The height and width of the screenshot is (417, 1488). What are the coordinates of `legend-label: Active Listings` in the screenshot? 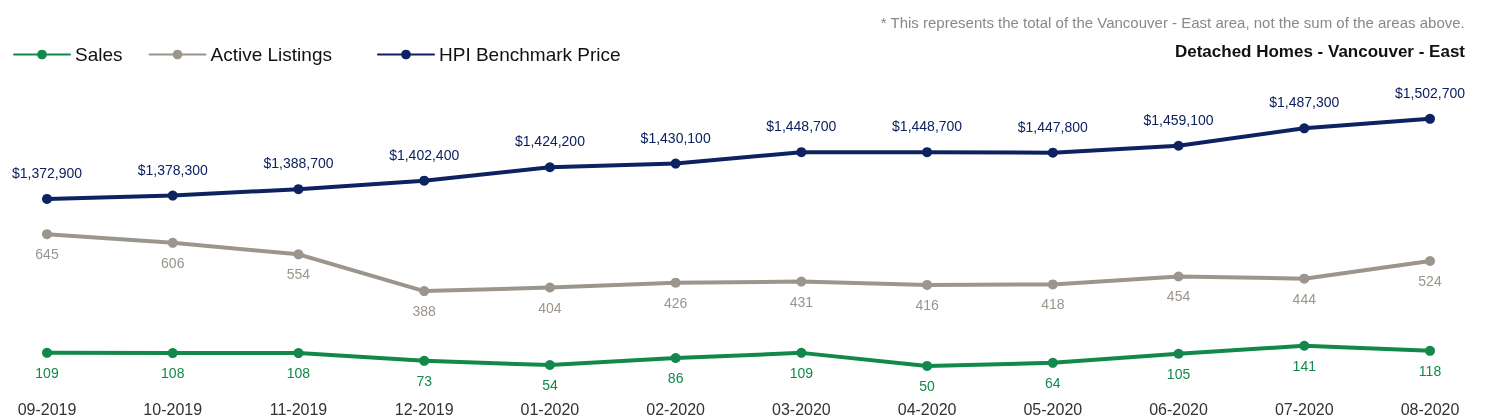 It's located at (271, 54).